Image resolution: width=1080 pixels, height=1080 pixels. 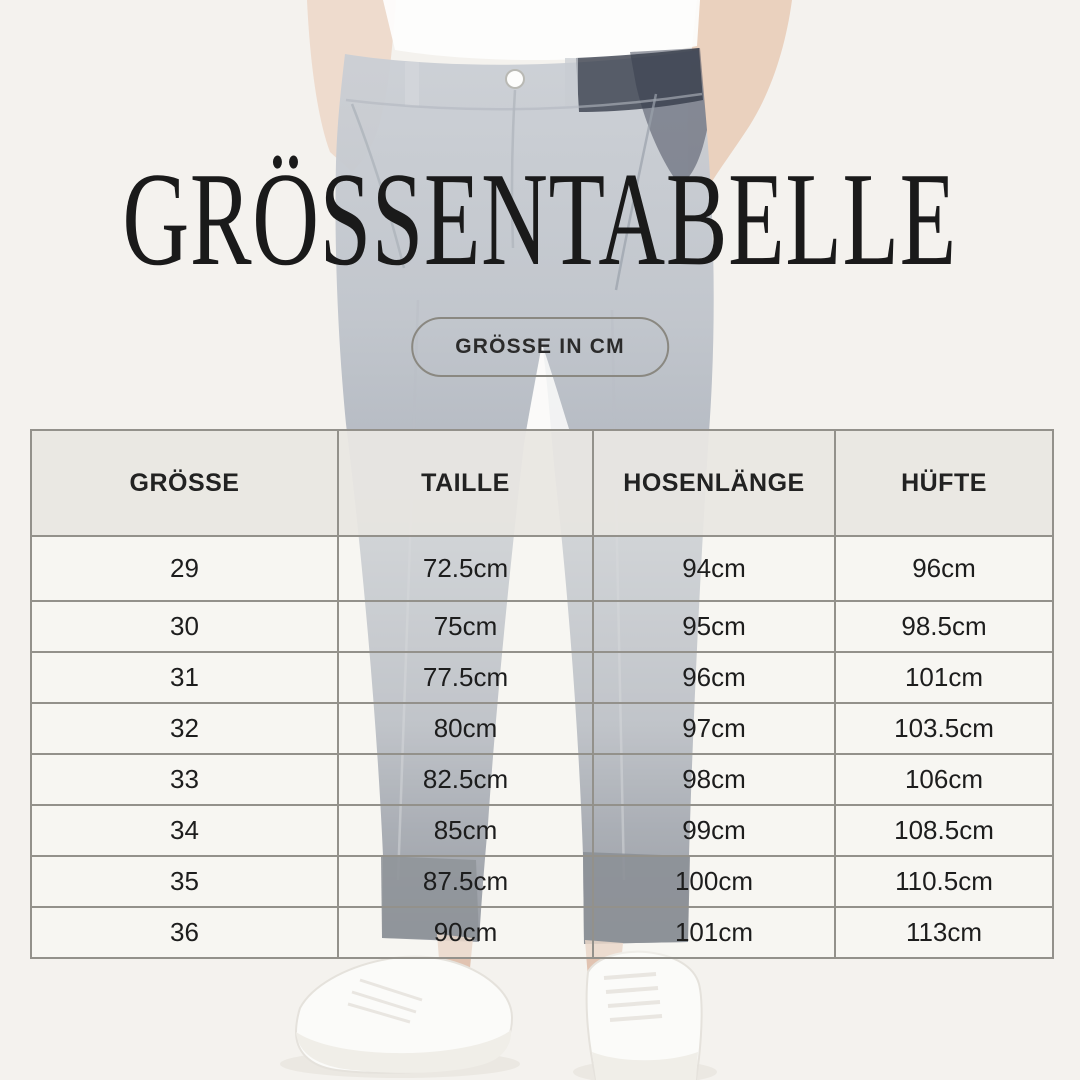 I want to click on table-row: 31 77.5cm 96cm 101cm, so click(x=542, y=677).